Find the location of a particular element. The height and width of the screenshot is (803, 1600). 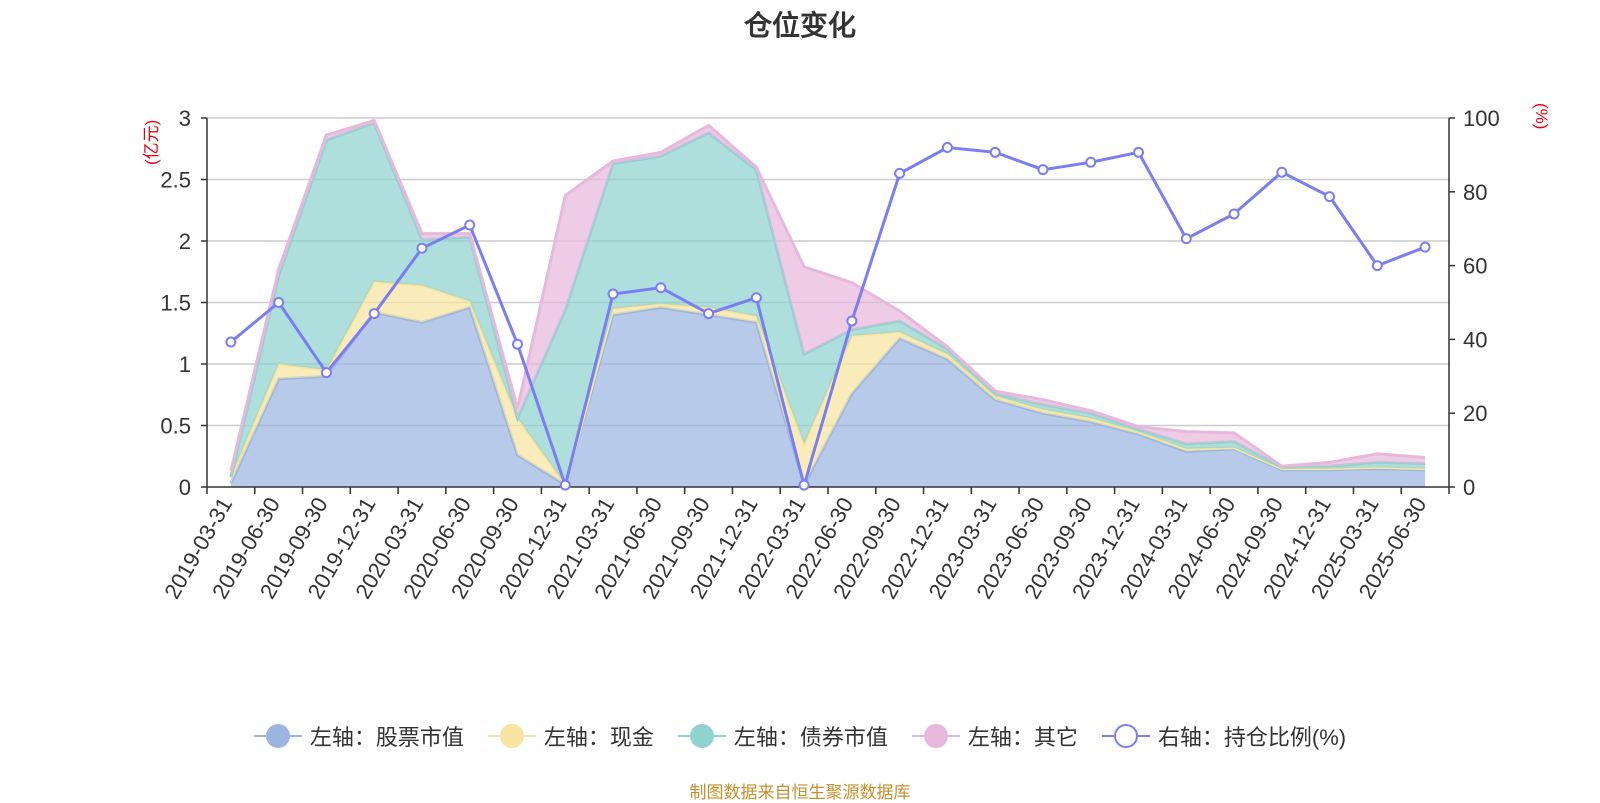

right-axis-tick-label: 40 is located at coordinates (1475, 339).